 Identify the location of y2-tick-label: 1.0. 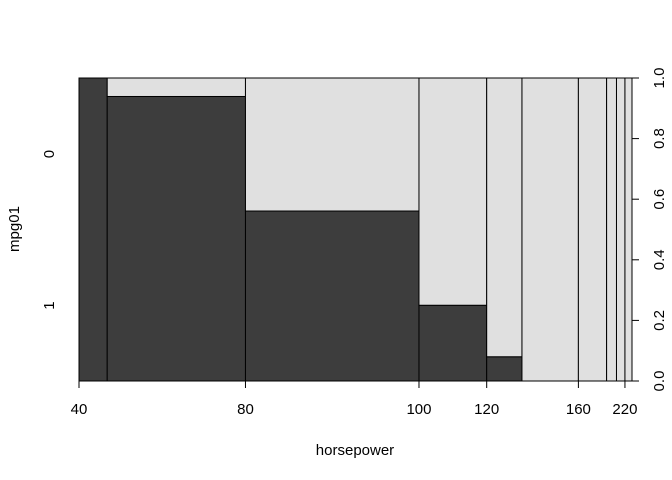
(659, 78).